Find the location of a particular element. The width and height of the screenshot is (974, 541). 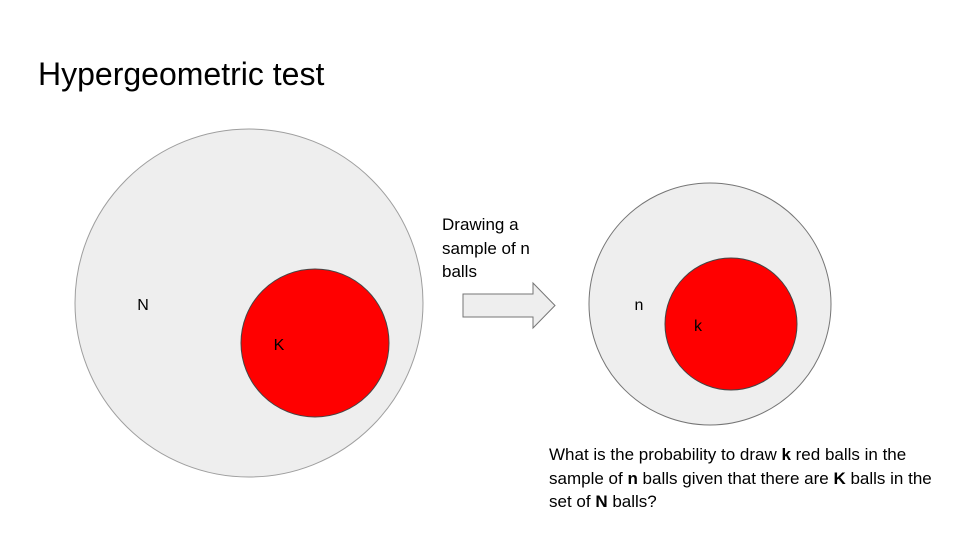

sample-successes-circle is located at coordinates (731, 324).